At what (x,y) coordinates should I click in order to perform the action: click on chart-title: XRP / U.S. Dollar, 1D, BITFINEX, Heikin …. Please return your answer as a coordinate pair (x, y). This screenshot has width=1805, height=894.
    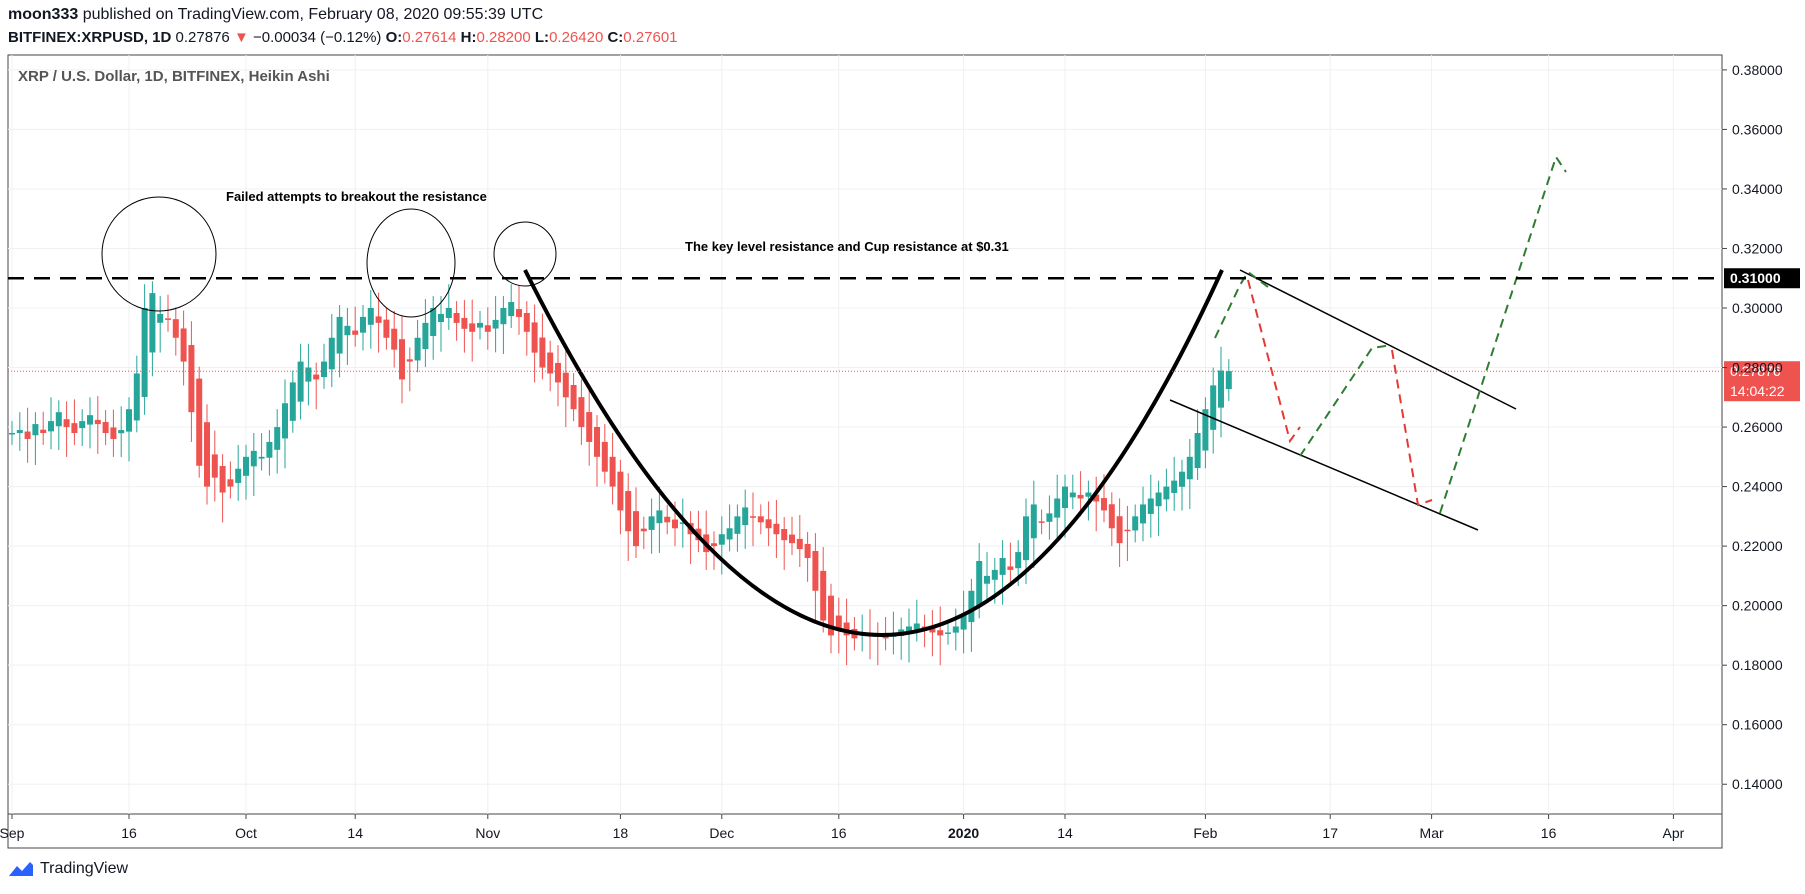
    Looking at the image, I should click on (174, 76).